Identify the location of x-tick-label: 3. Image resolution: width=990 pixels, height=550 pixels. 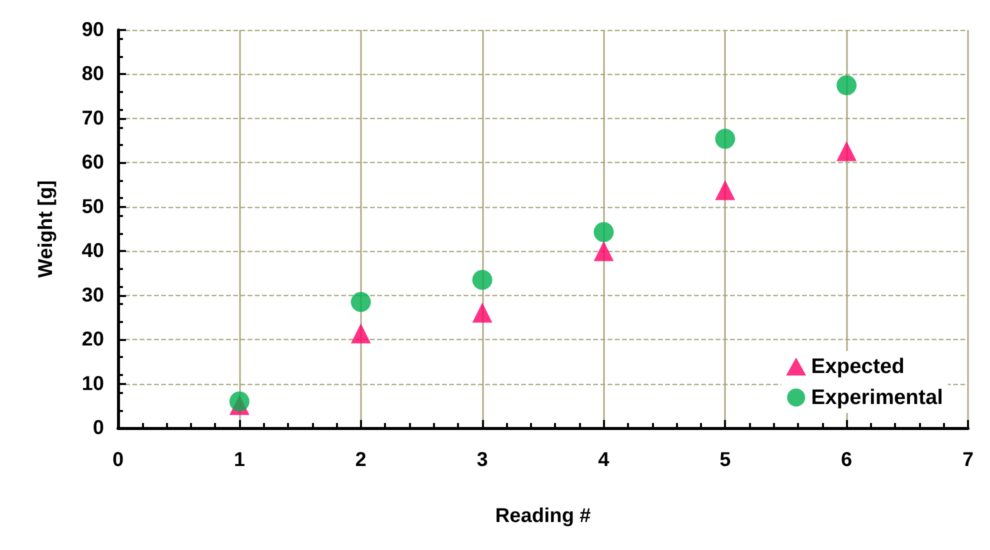
(482, 460).